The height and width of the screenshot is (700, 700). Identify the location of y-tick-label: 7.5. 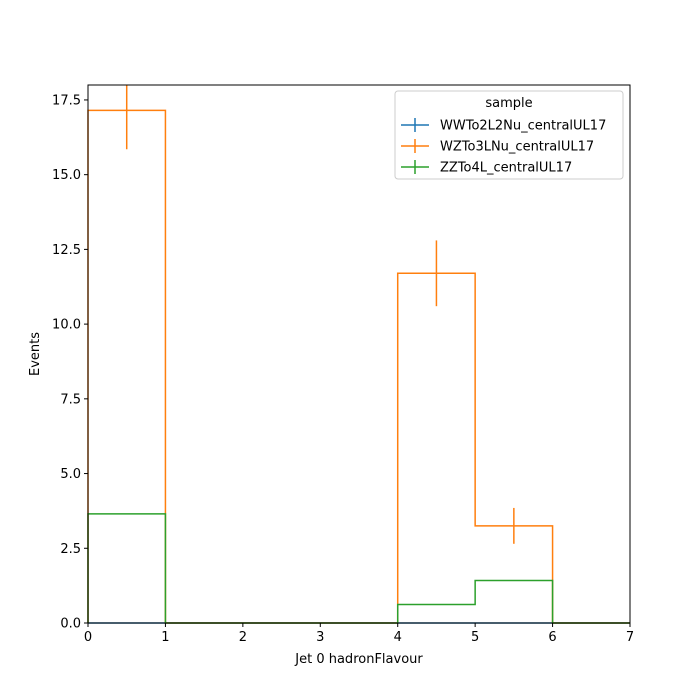
(70, 399).